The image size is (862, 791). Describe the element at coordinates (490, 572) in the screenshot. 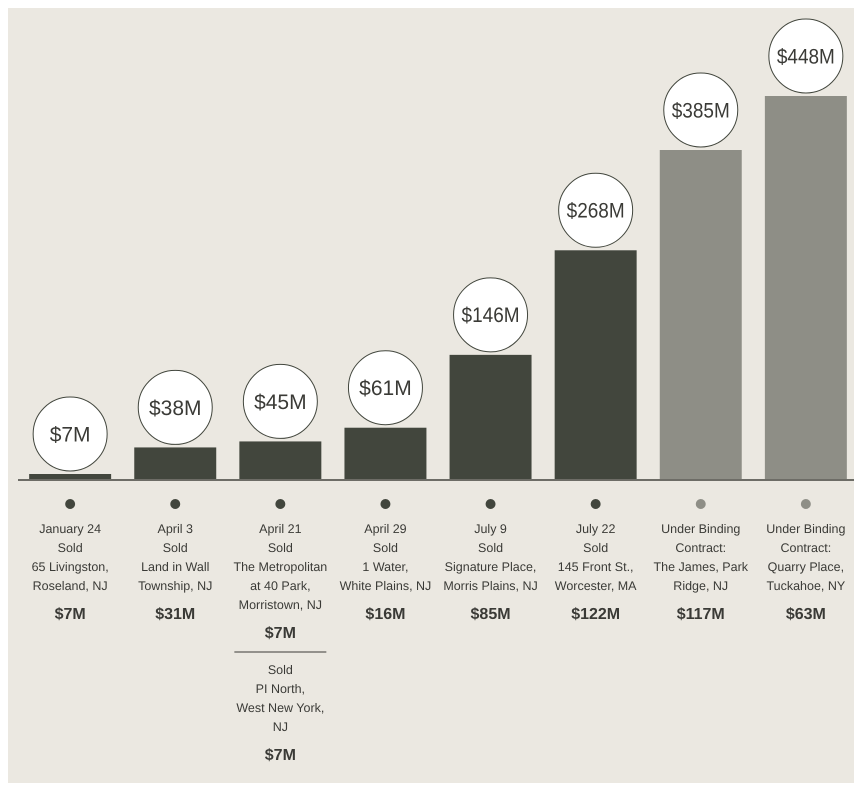

I see `x-tick-label: July 9 Sold Signature Place, Morris Plains, NJ $85M` at that location.